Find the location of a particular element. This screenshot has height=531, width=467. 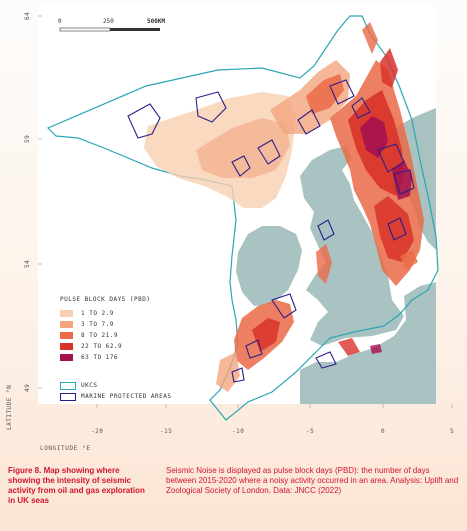

latitude-axis-title: LATITUDE °N is located at coordinates (9, 407).